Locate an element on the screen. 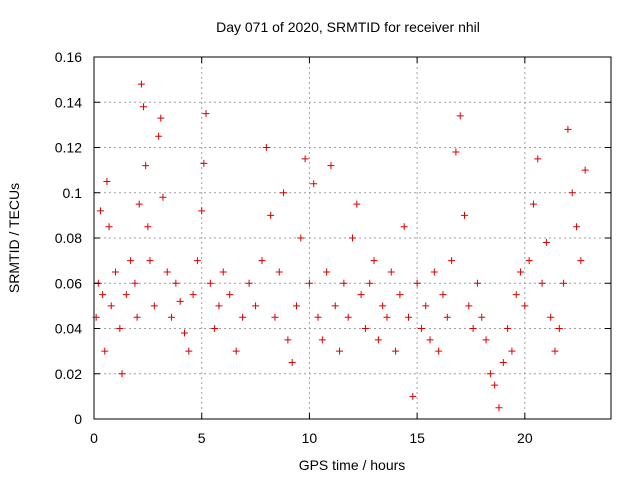  y-tick-label: 0.14 is located at coordinates (68, 102).